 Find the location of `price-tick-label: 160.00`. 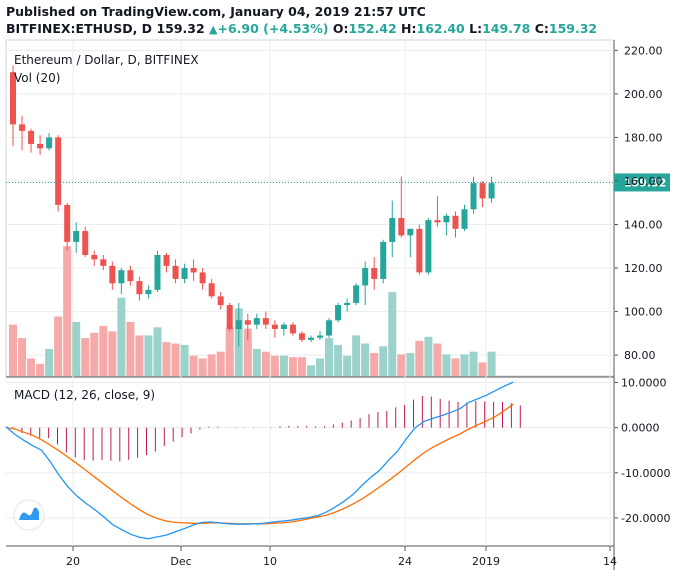

price-tick-label: 160.00 is located at coordinates (643, 181).